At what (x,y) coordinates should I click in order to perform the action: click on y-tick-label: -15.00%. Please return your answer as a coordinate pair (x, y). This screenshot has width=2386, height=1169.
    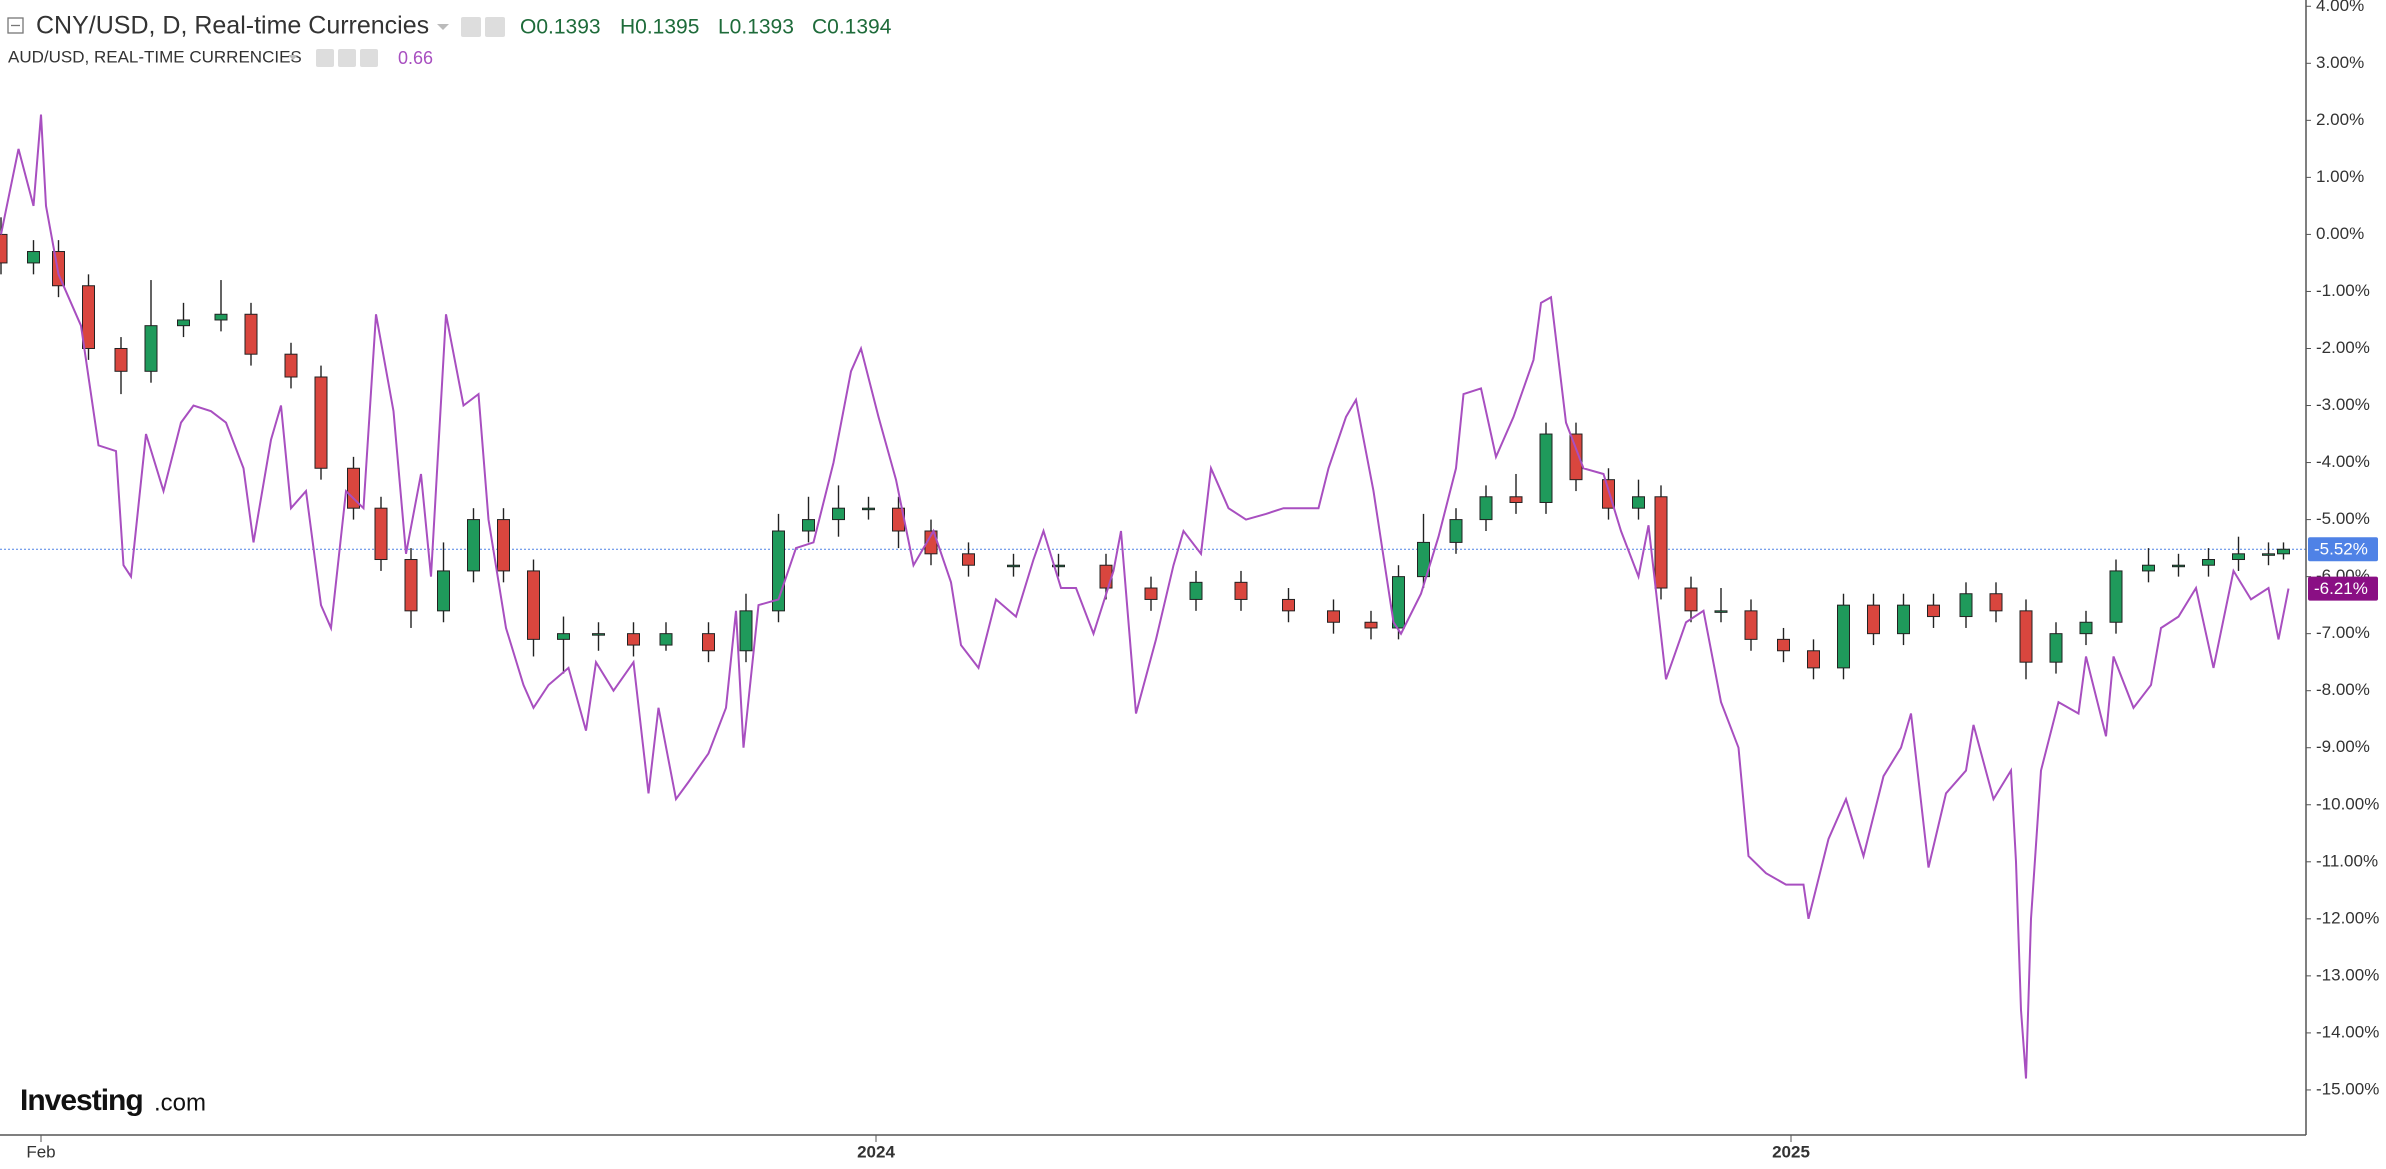
    Looking at the image, I should click on (2347, 1088).